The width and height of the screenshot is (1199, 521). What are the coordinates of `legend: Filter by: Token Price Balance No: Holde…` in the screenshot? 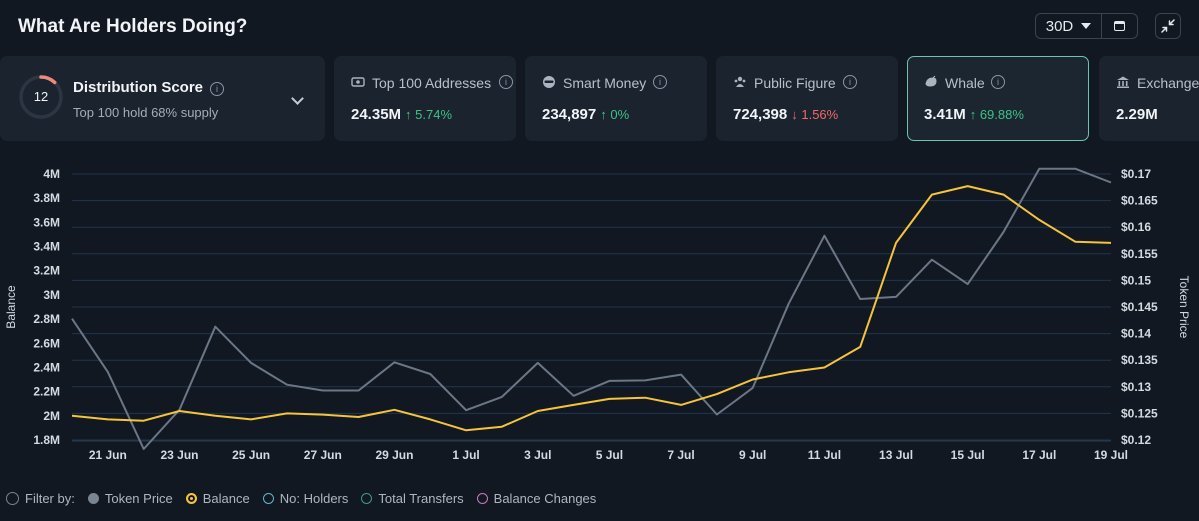 It's located at (307, 498).